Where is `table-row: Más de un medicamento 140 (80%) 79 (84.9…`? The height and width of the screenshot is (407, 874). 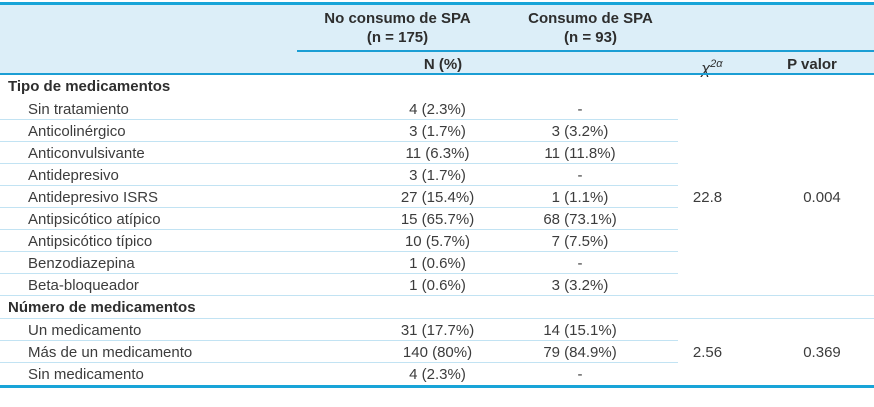
table-row: Más de un medicamento 140 (80%) 79 (84.9… is located at coordinates (437, 352).